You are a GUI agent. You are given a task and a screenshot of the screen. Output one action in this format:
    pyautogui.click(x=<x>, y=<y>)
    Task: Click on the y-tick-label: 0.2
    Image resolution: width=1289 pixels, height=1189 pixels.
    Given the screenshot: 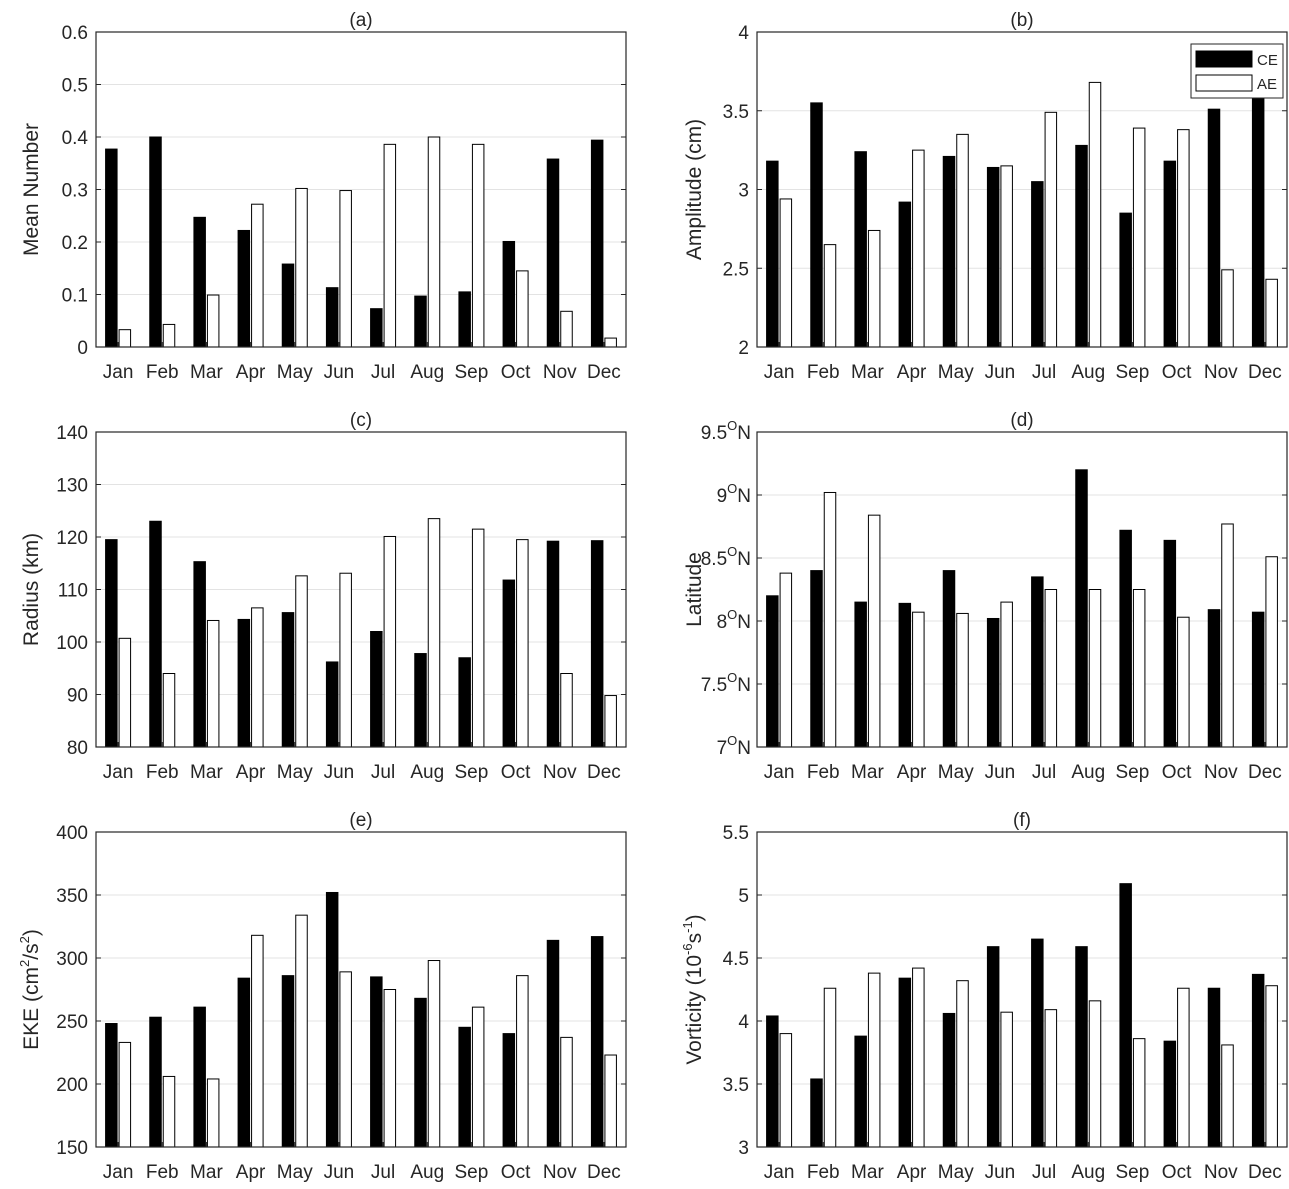 What is the action you would take?
    pyautogui.click(x=75, y=243)
    